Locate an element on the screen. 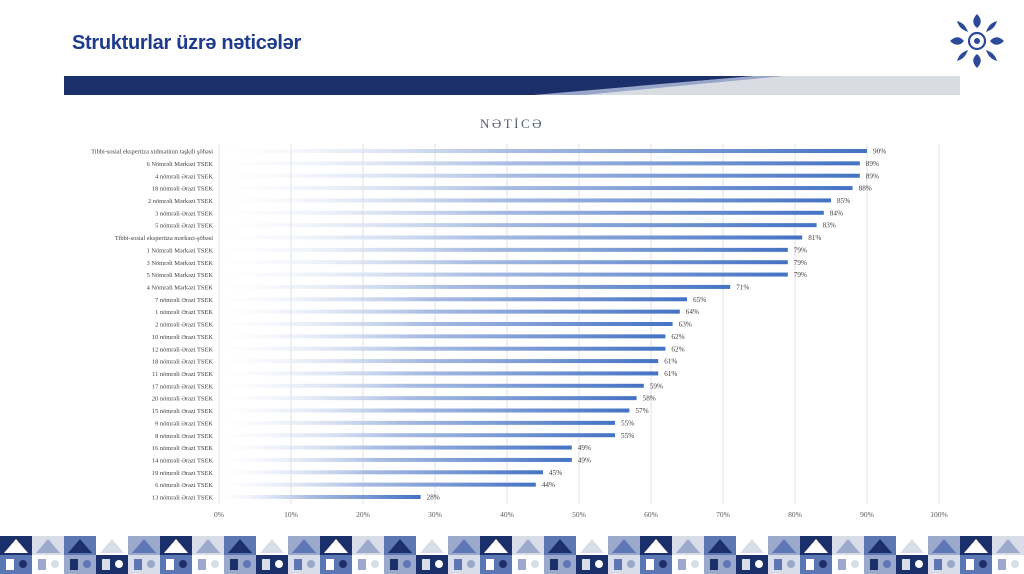  x-tick-label: 30% is located at coordinates (435, 514).